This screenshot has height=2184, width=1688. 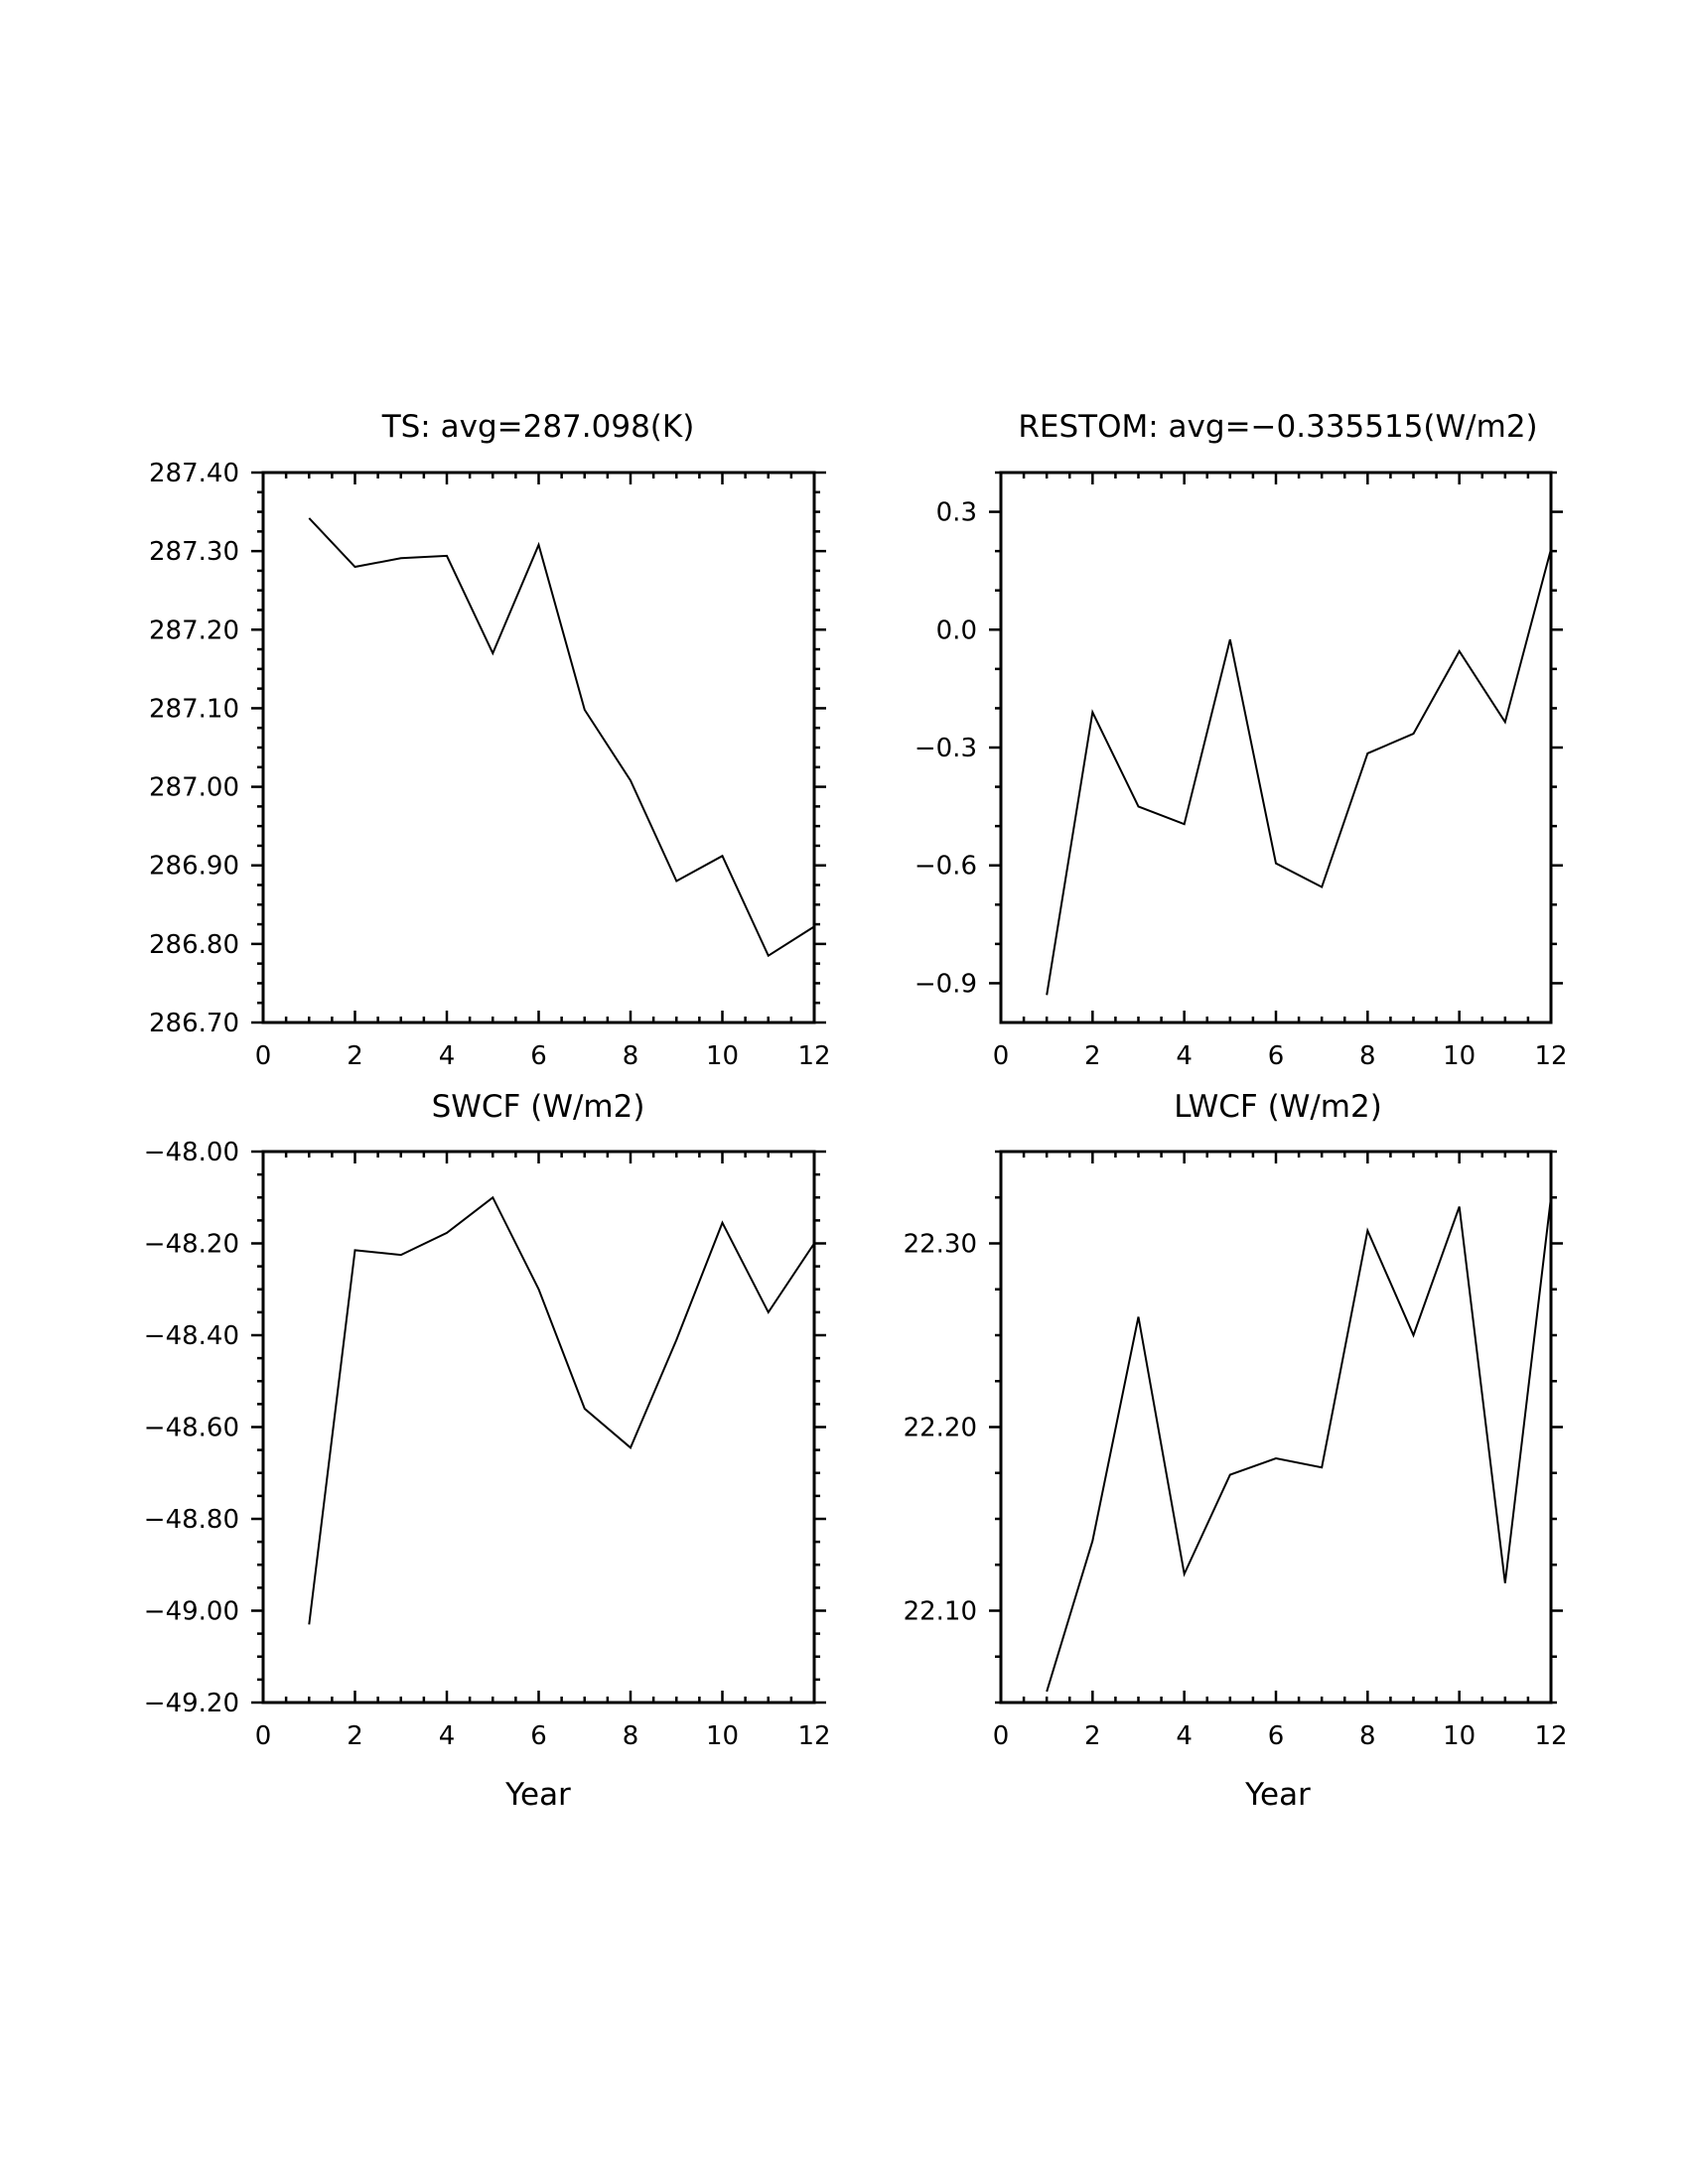 What do you see at coordinates (191, 1428) in the screenshot?
I see `y-tick-label: −48.60` at bounding box center [191, 1428].